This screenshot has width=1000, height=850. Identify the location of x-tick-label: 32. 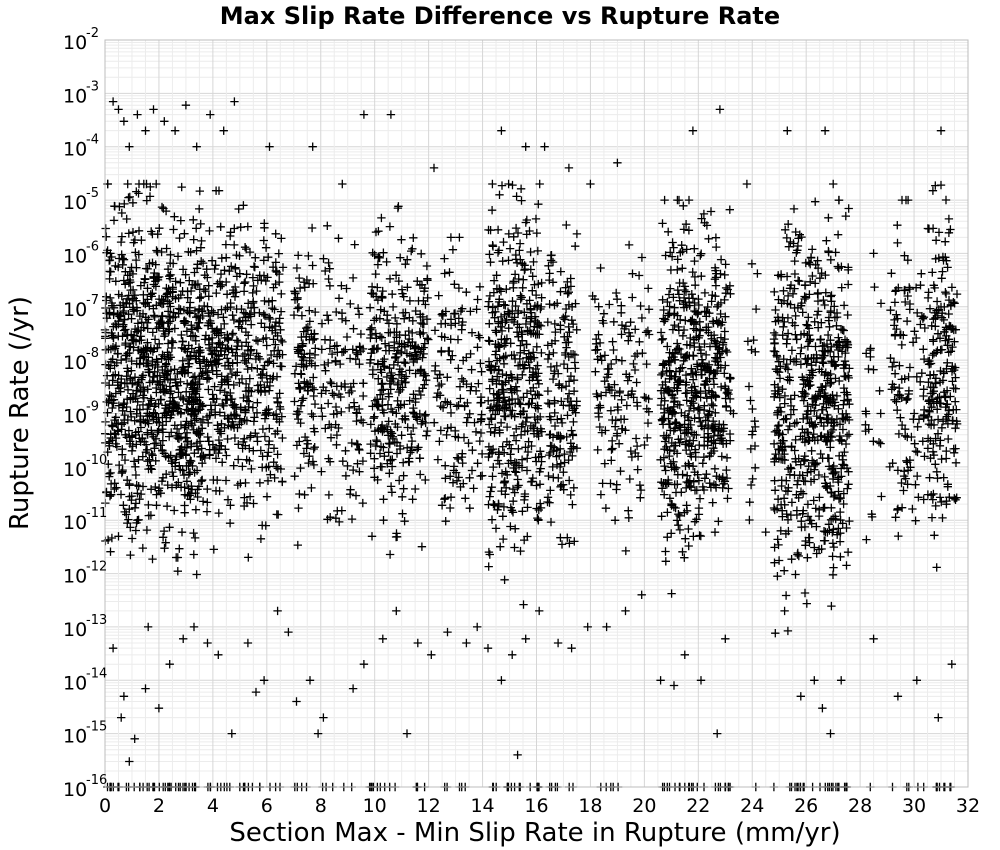
(968, 806).